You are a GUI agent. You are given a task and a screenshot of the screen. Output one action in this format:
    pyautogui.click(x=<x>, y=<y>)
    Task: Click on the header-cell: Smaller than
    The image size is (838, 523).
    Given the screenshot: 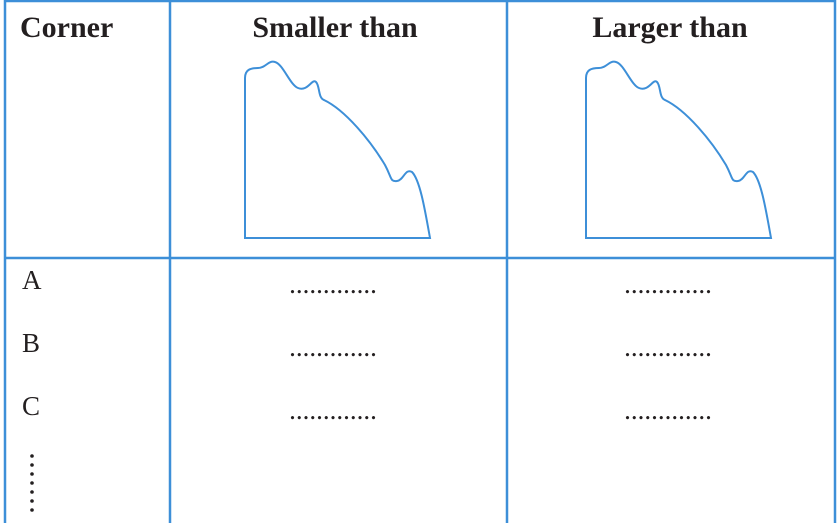 What is the action you would take?
    pyautogui.click(x=335, y=27)
    